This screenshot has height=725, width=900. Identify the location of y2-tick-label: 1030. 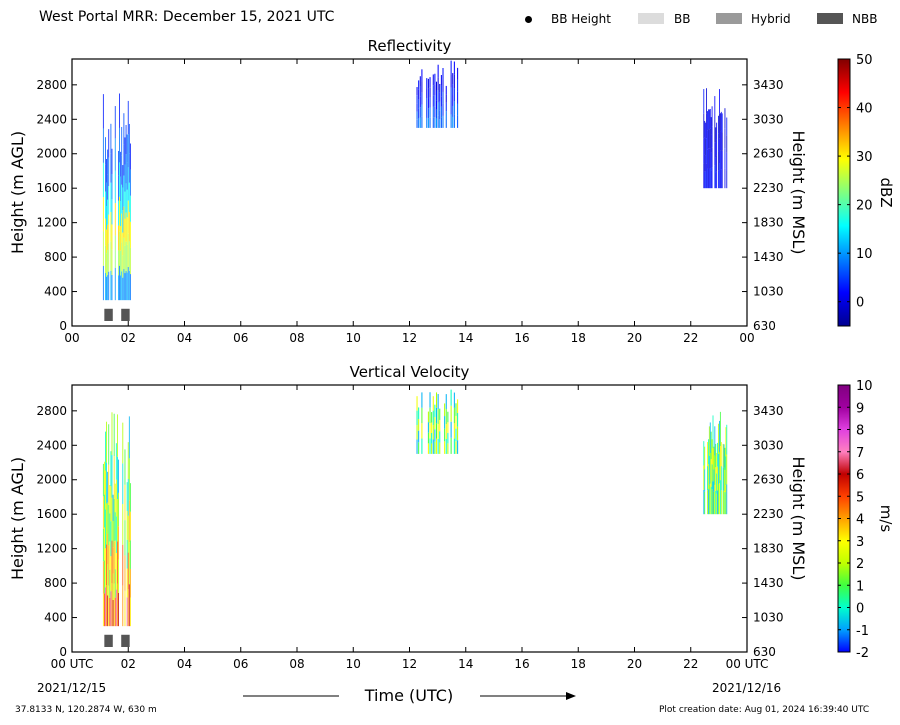
(768, 618).